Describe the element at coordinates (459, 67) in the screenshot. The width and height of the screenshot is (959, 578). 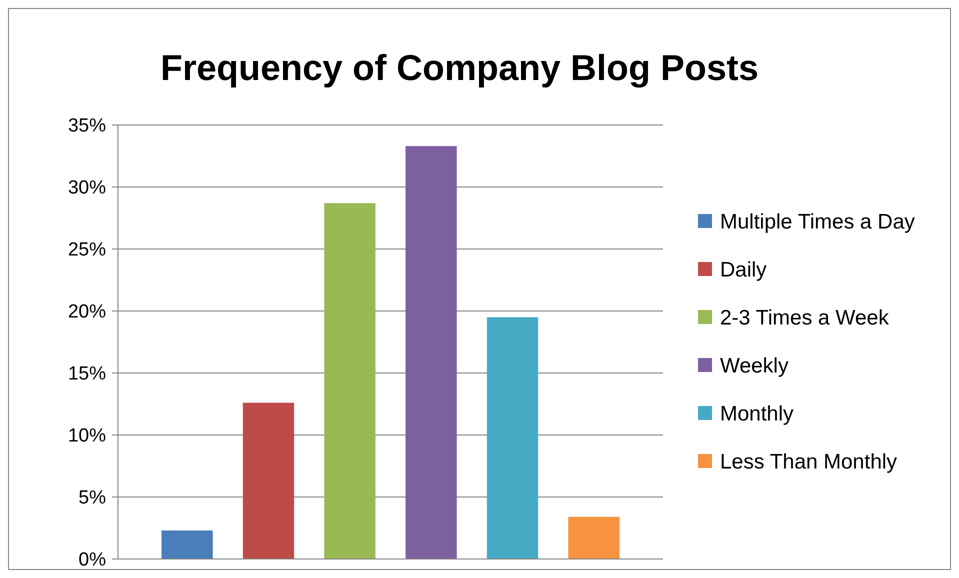
I see `chart-title: Frequency of Company Blog Posts` at that location.